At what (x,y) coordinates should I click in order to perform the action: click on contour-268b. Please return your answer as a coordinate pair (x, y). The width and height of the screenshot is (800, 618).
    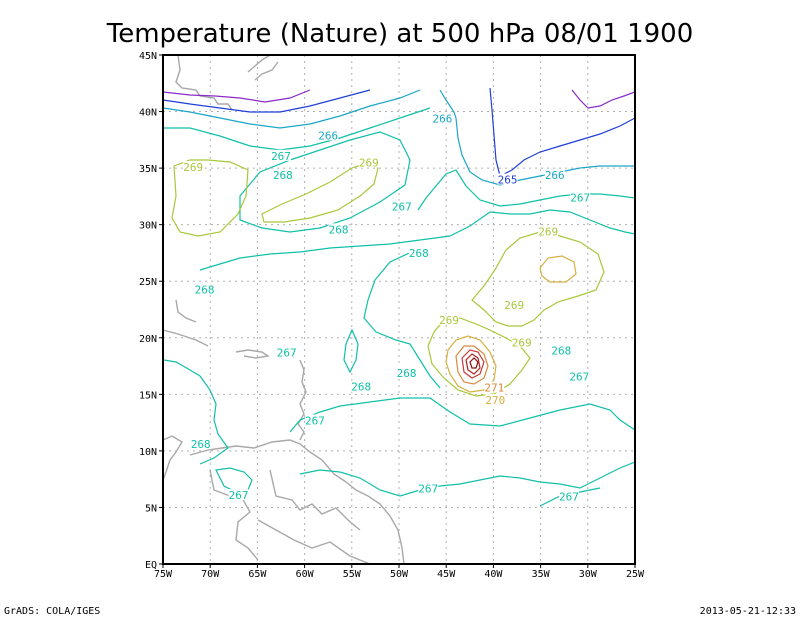
    Looking at the image, I should click on (417, 240).